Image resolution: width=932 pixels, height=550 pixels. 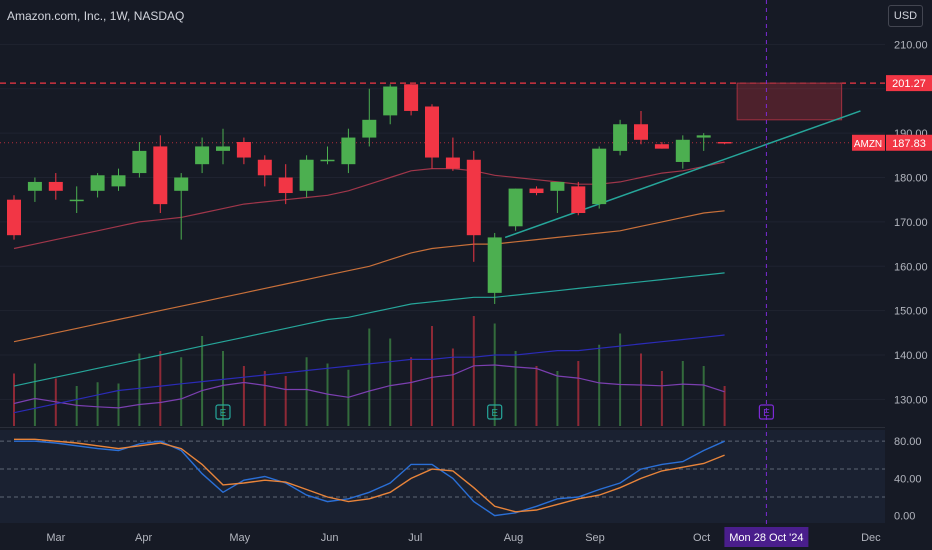 I want to click on y-tick-label: 150.00, so click(x=911, y=312).